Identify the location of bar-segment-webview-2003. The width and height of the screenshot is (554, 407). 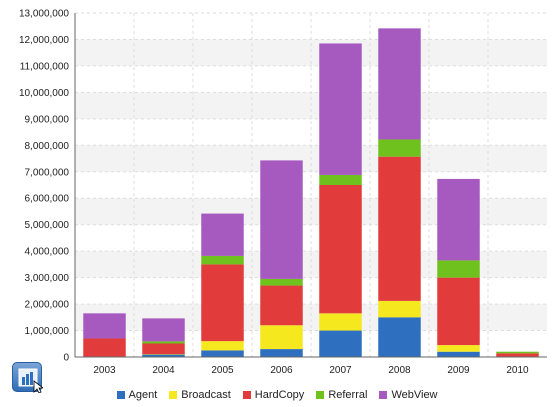
(104, 326).